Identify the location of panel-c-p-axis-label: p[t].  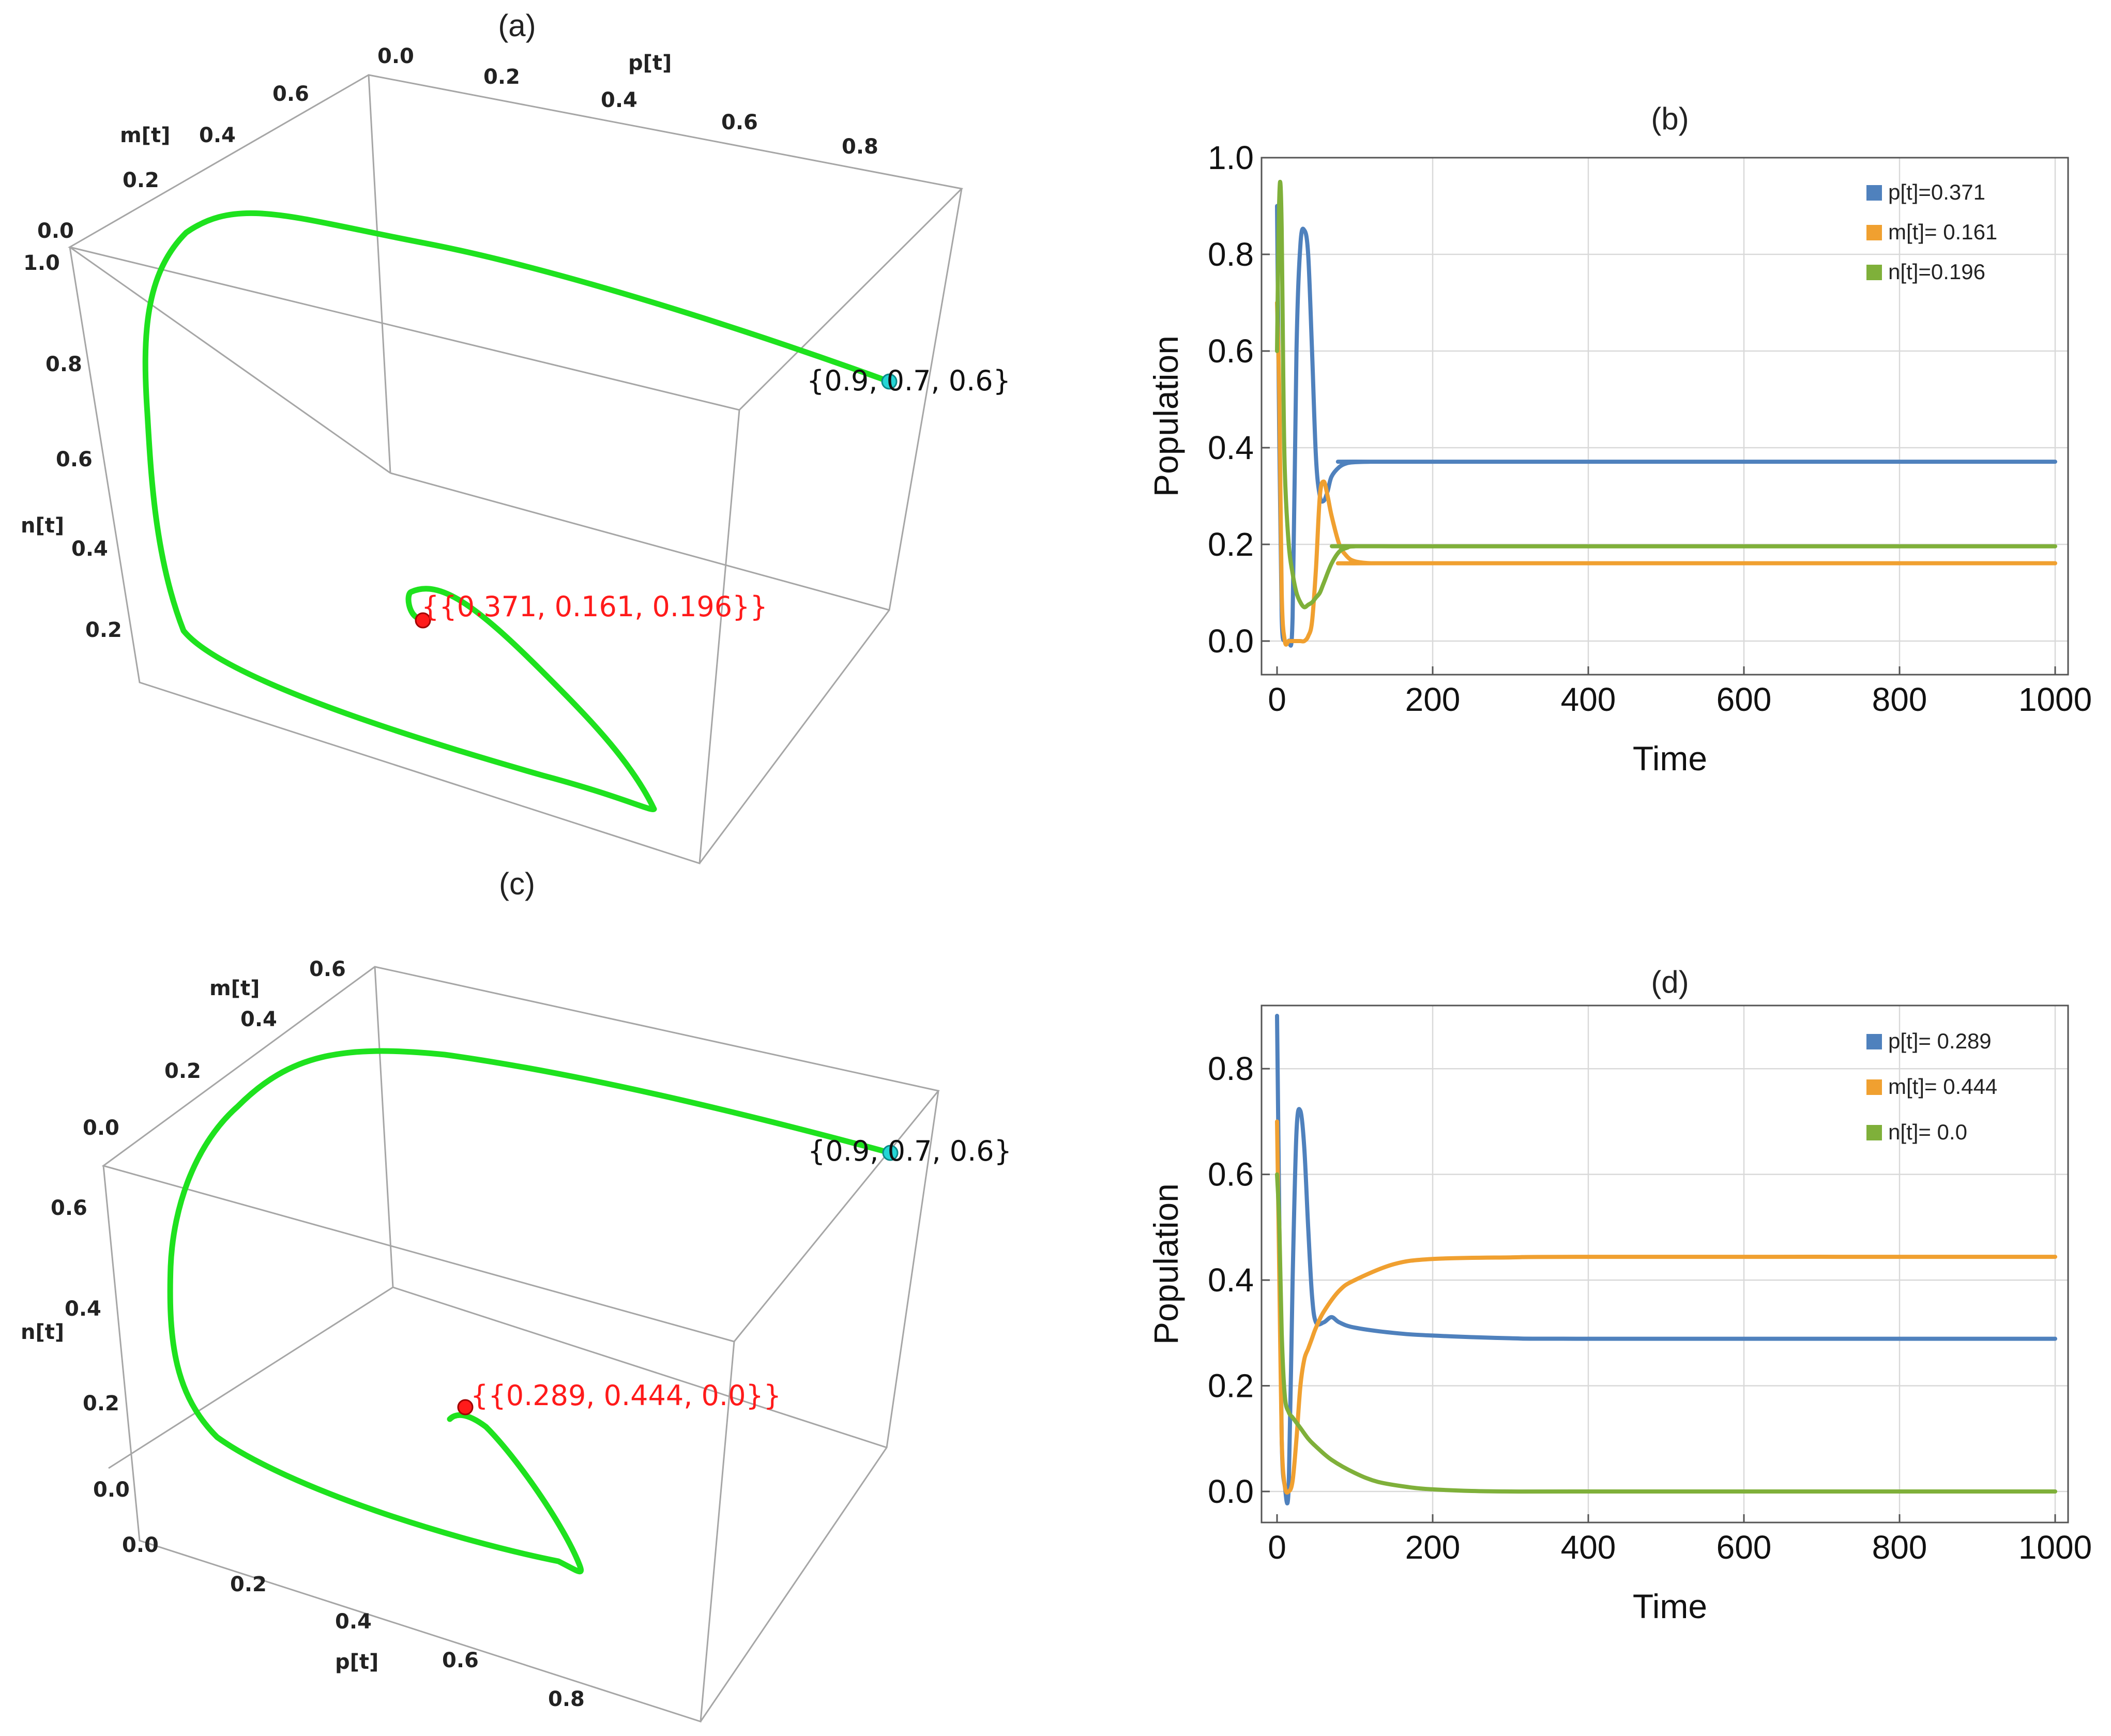
(356, 1662).